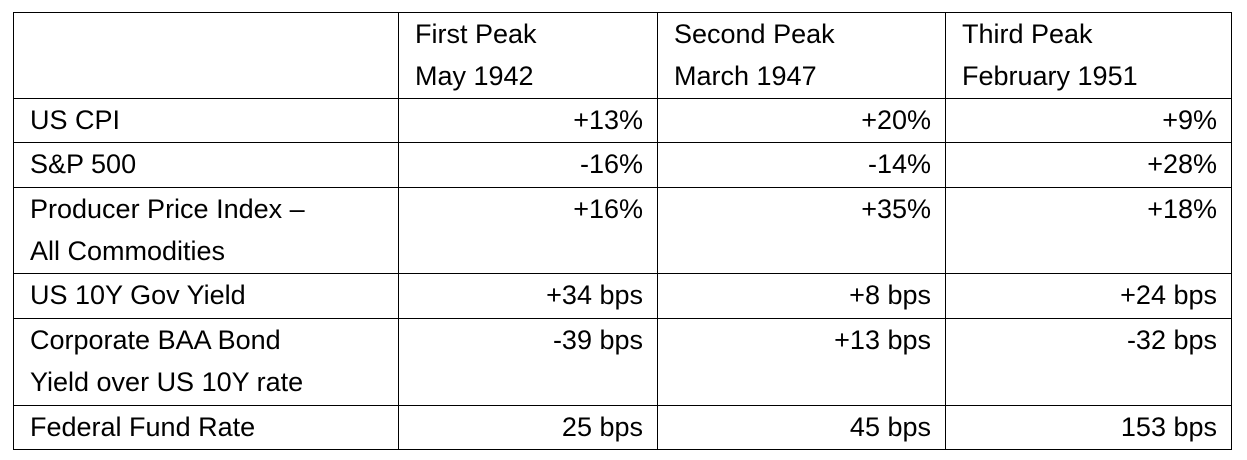 The image size is (1247, 460). Describe the element at coordinates (1088, 165) in the screenshot. I see `cell-third-peak: +28%` at that location.